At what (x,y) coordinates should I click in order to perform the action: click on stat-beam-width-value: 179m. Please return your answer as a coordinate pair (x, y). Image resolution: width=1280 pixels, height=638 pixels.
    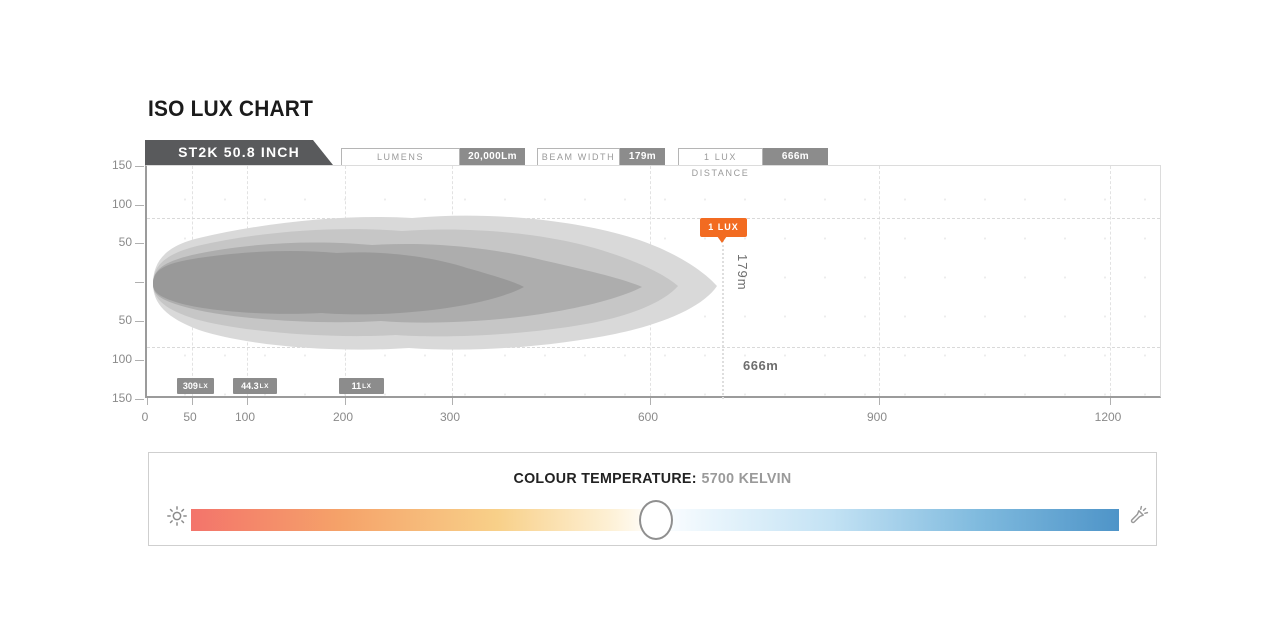
    Looking at the image, I should click on (642, 157).